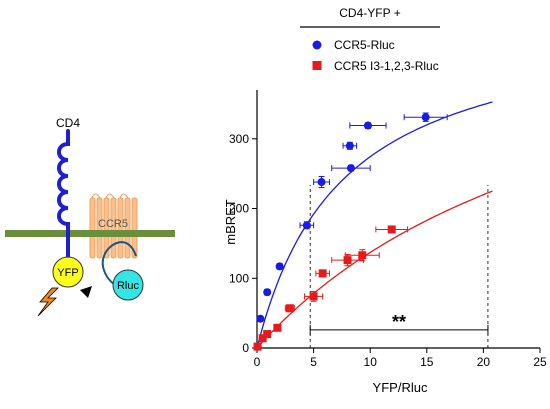 The height and width of the screenshot is (409, 550). Describe the element at coordinates (128, 286) in the screenshot. I see `rluc-label: Rluc` at that location.